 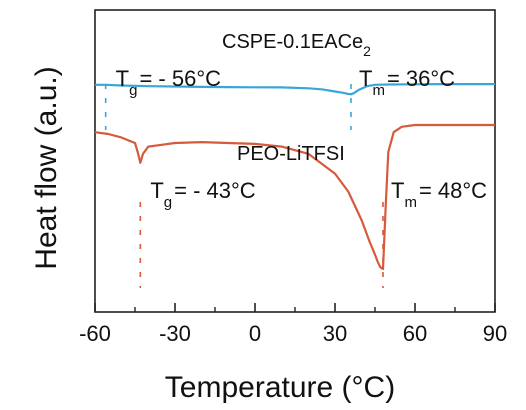 What do you see at coordinates (415, 333) in the screenshot?
I see `x-tick-label: 60` at bounding box center [415, 333].